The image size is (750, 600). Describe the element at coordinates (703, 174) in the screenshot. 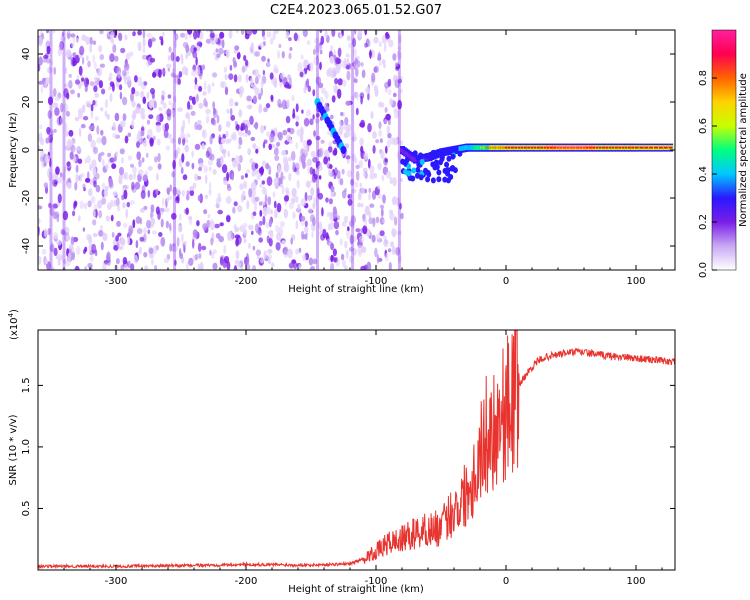

I see `colorbar-tick-label: 0.4` at that location.